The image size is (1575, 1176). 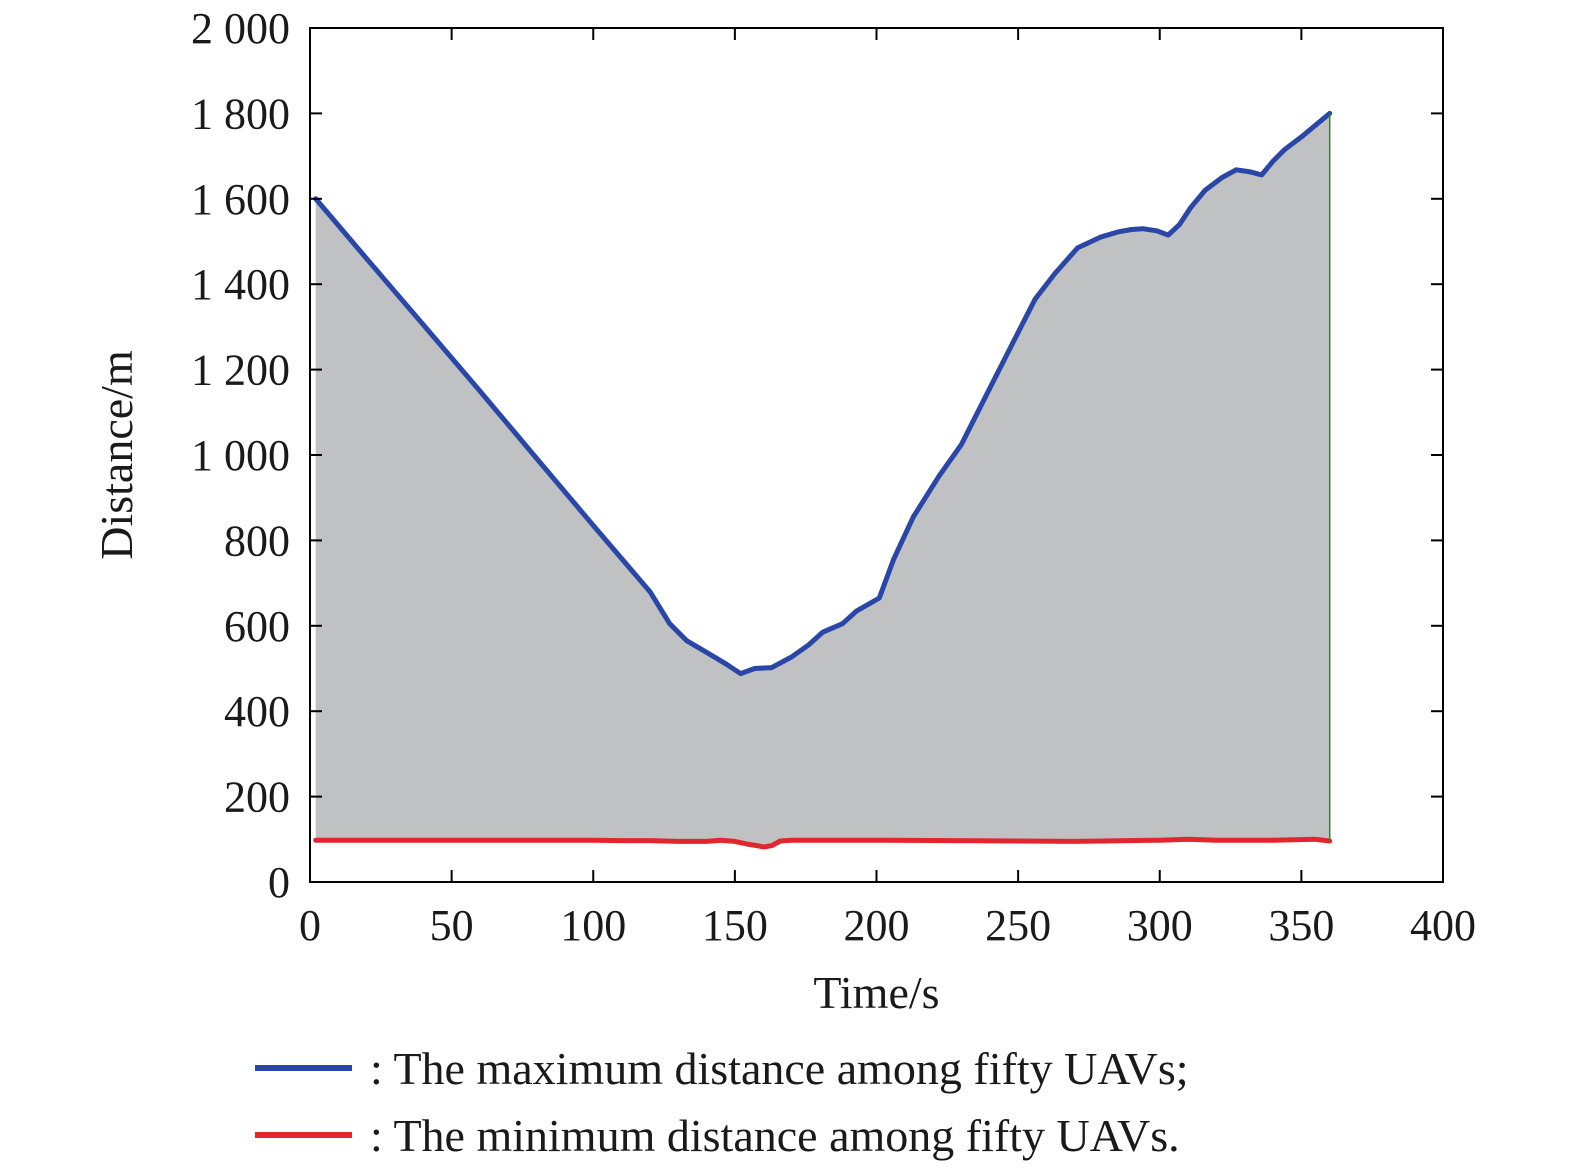 I want to click on y-tick-label: 800, so click(x=257, y=540).